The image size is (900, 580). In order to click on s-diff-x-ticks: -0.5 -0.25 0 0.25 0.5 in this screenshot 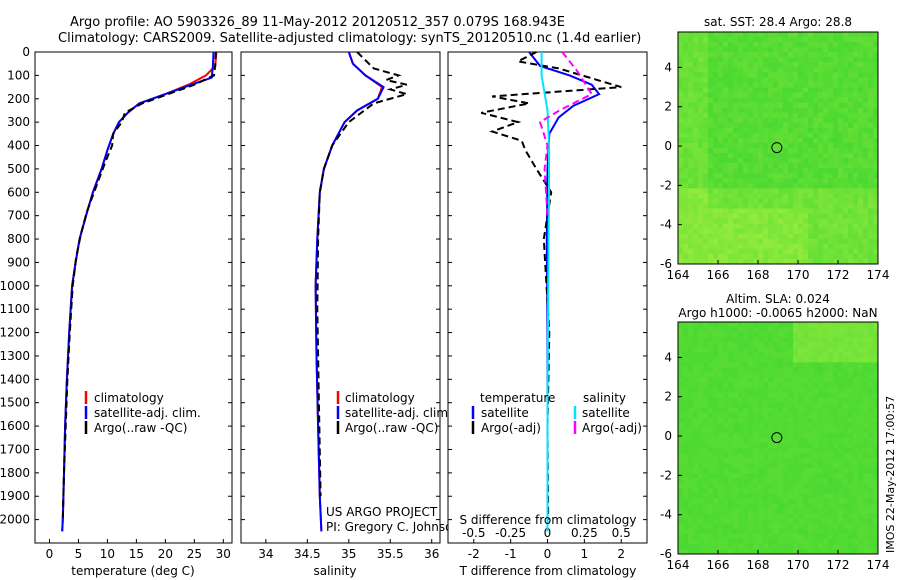, I will do `click(546, 533)`.